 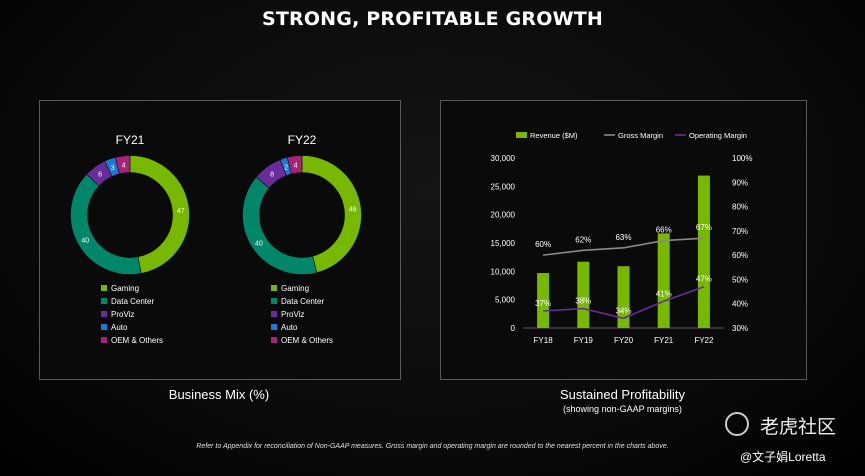 I want to click on x-tick-label: FY21, so click(x=664, y=340).